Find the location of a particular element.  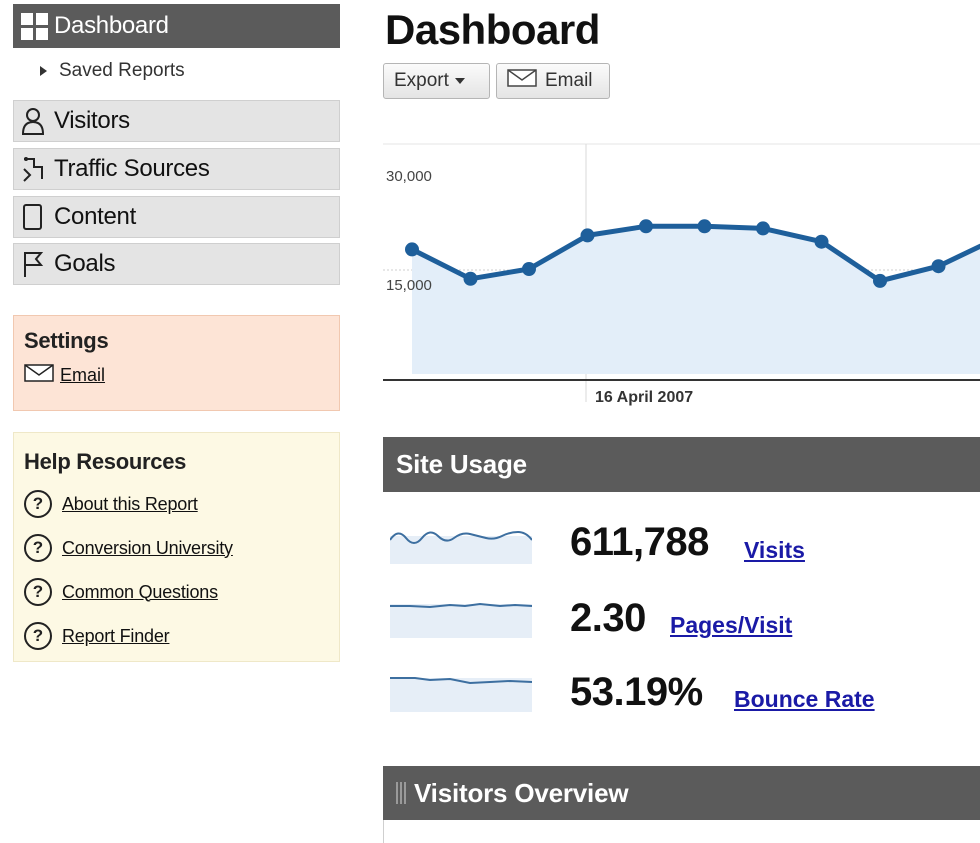

visitors-overview-header: Visitors Overview is located at coordinates (681, 793).